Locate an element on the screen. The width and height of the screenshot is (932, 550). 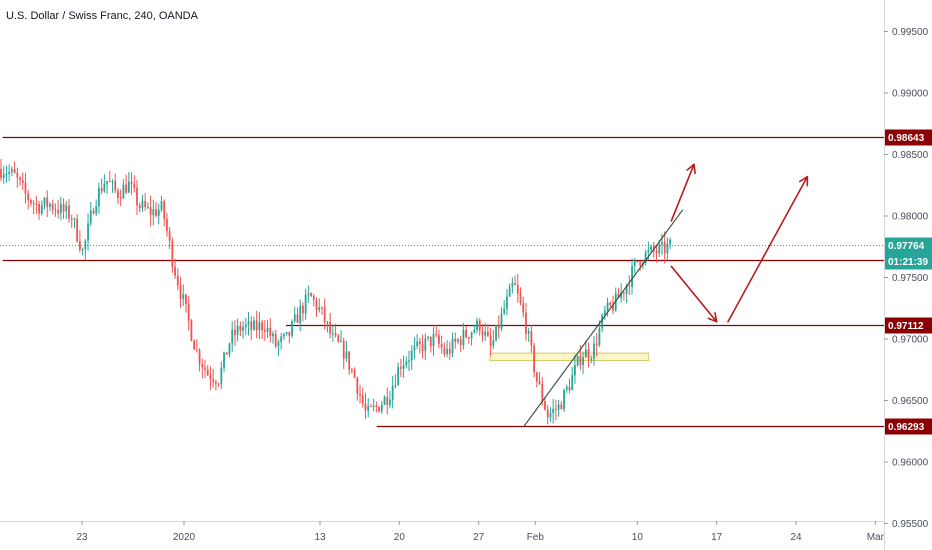
projection-arrow is located at coordinates (768, 249).